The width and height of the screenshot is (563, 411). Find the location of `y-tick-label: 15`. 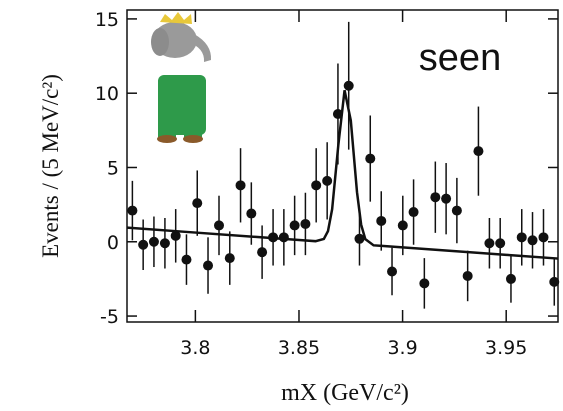

y-tick-label: 15 is located at coordinates (107, 20).